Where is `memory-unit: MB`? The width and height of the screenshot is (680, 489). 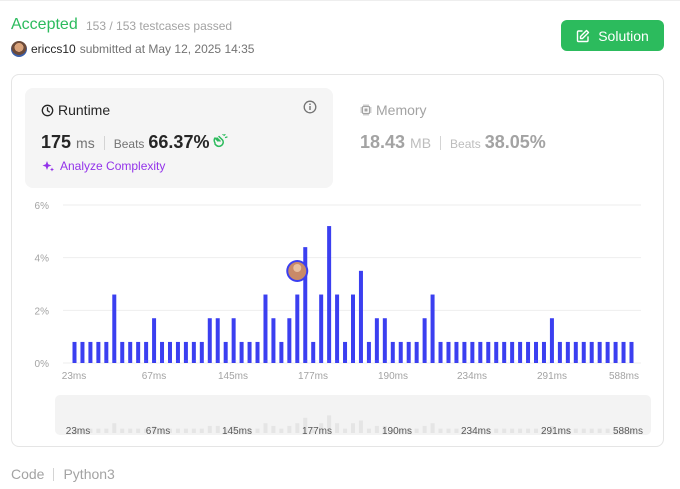 memory-unit: MB is located at coordinates (421, 143).